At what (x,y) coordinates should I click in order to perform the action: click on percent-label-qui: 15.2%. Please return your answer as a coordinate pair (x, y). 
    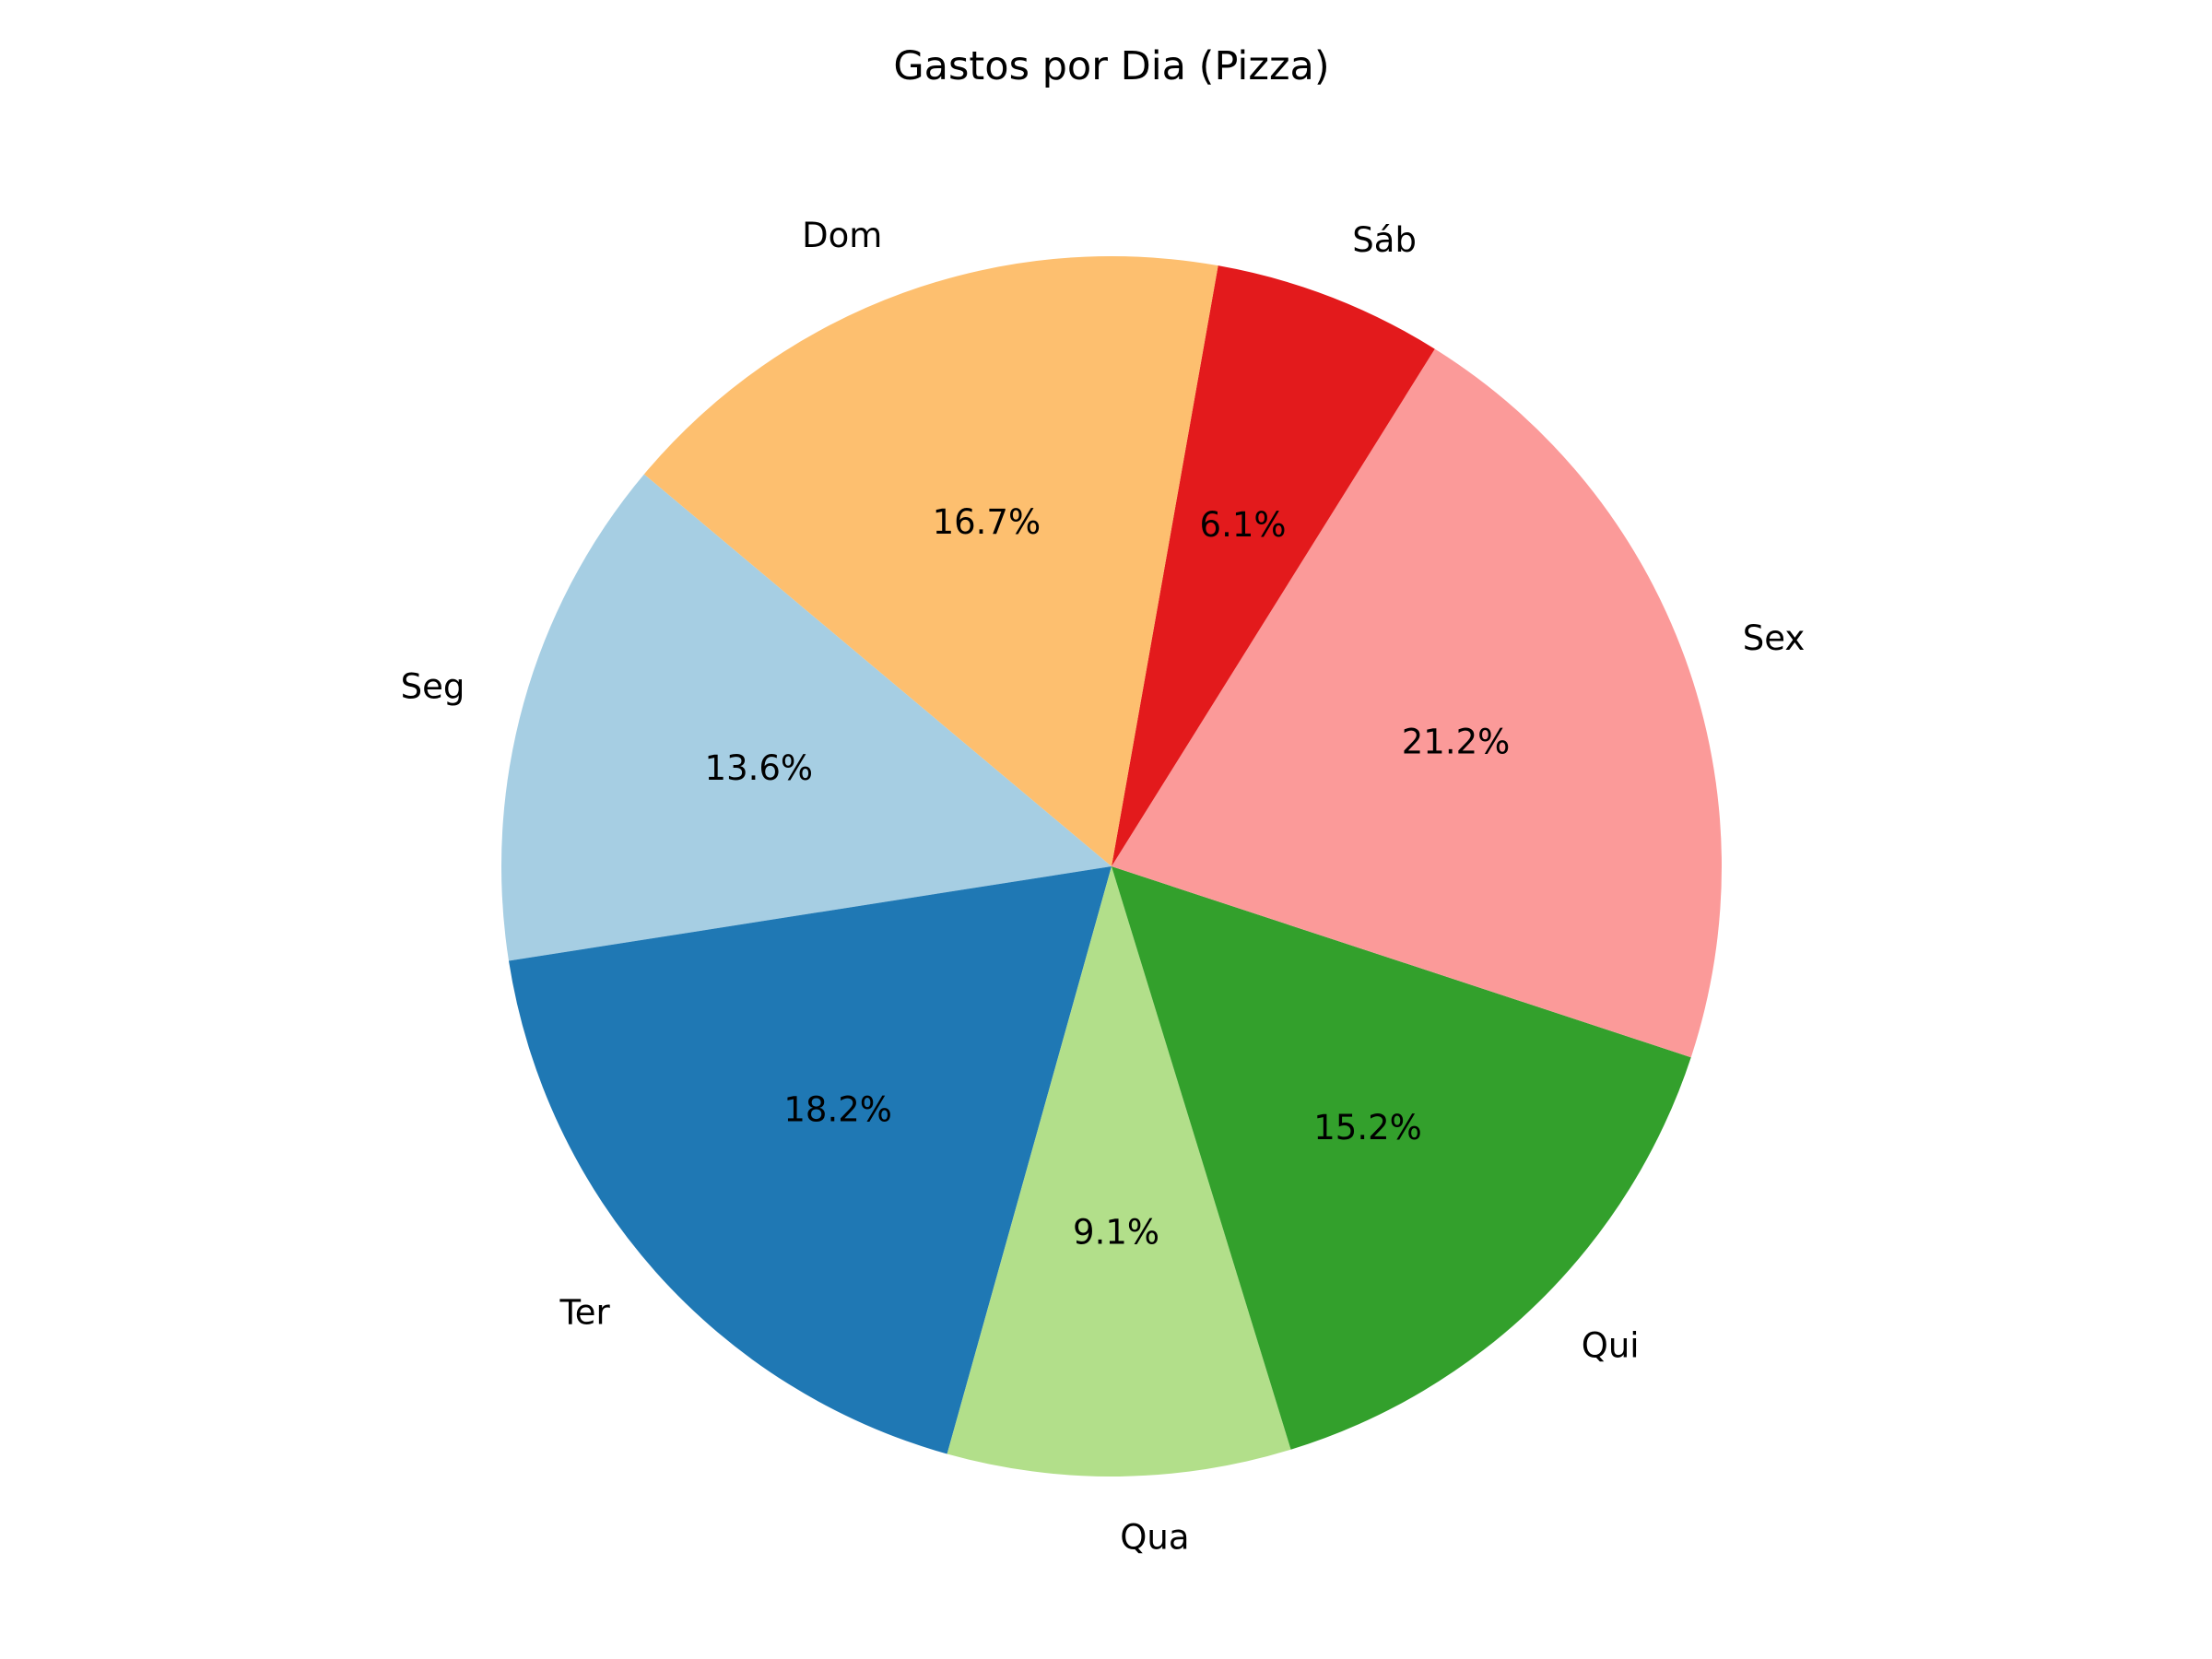
    Looking at the image, I should click on (1367, 1127).